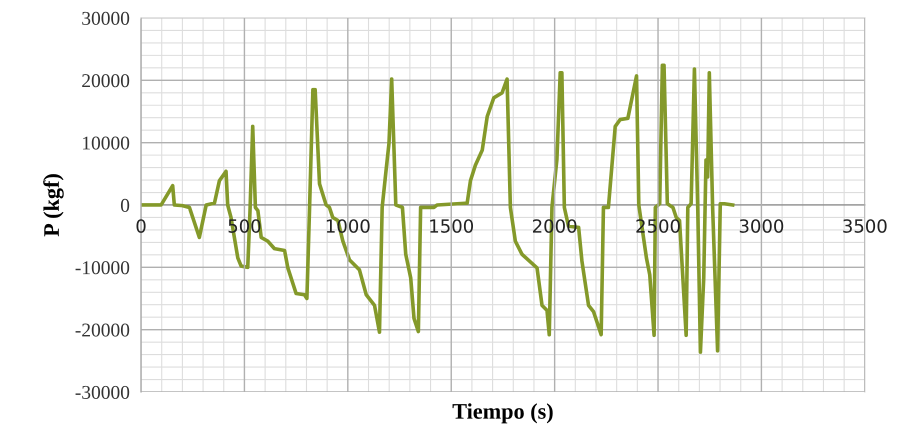 This screenshot has width=907, height=426. What do you see at coordinates (103, 330) in the screenshot?
I see `y-tick-label: -20000` at bounding box center [103, 330].